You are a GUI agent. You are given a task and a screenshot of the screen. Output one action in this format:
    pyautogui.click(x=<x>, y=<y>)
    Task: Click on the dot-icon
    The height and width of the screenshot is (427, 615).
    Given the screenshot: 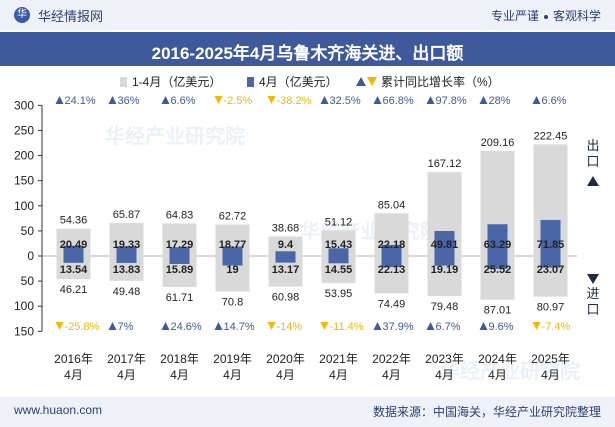 What is the action you would take?
    pyautogui.click(x=545, y=16)
    